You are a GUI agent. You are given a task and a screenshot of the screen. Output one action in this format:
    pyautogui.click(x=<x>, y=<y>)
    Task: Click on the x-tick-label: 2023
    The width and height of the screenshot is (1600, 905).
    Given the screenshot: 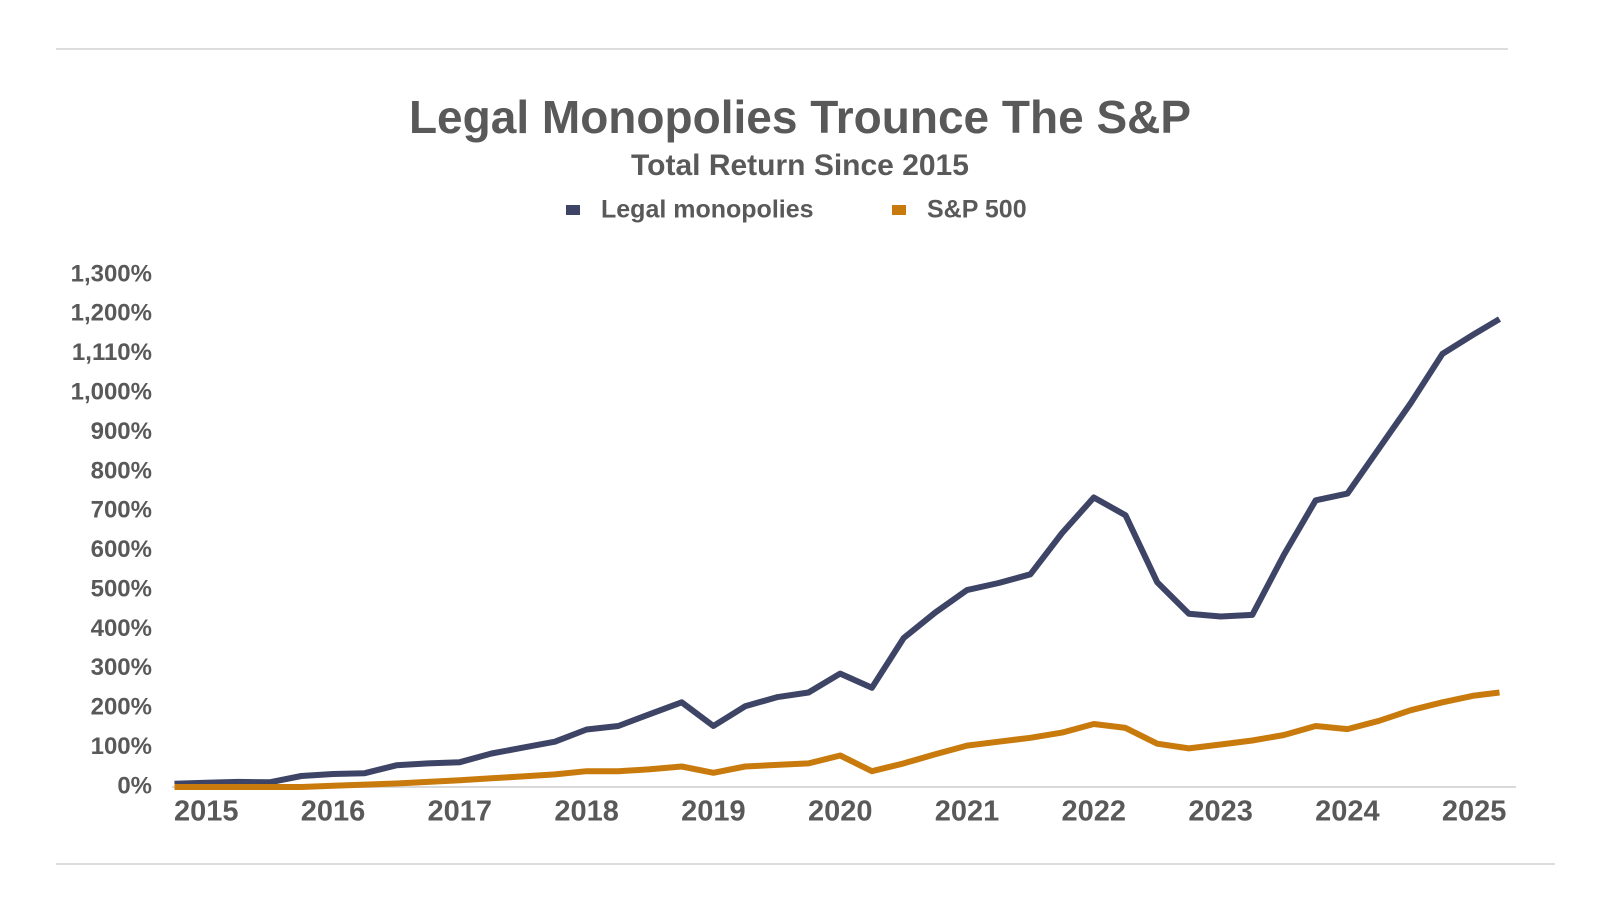 What is the action you would take?
    pyautogui.click(x=1220, y=812)
    